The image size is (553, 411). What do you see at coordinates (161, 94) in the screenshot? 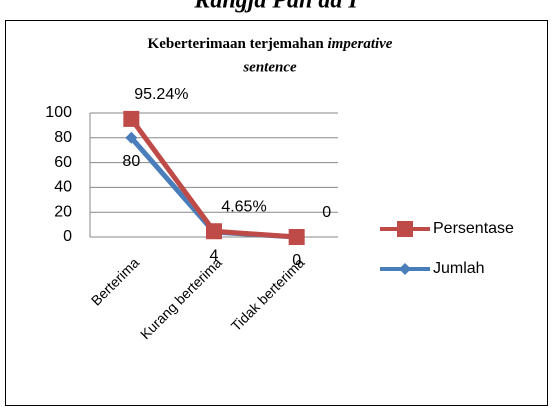
I see `data-label: 95.24%` at bounding box center [161, 94].